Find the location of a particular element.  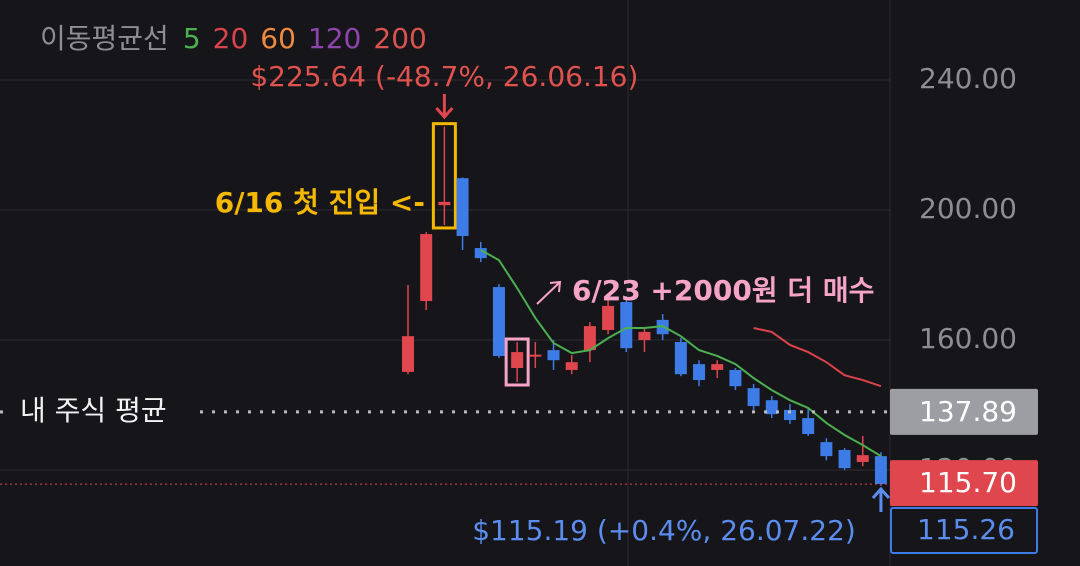

high-annotation: $225.64 (-48.7%, 26.06.16) is located at coordinates (444, 76).